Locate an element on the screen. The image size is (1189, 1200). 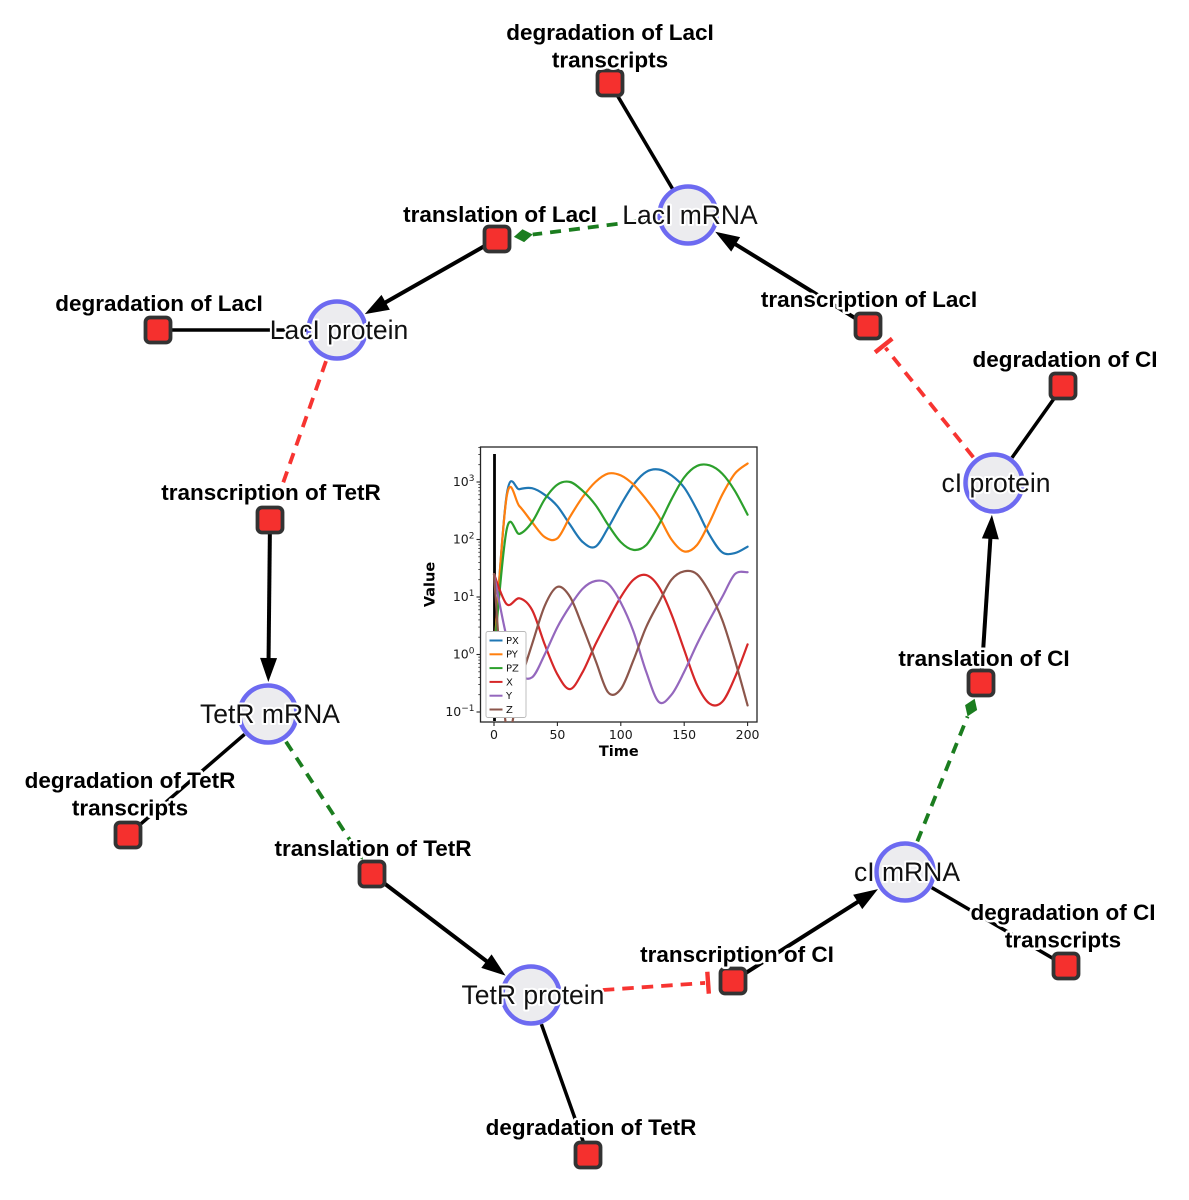
edge-laci-protein-to-transcription-tetr is located at coordinates (302, 427).